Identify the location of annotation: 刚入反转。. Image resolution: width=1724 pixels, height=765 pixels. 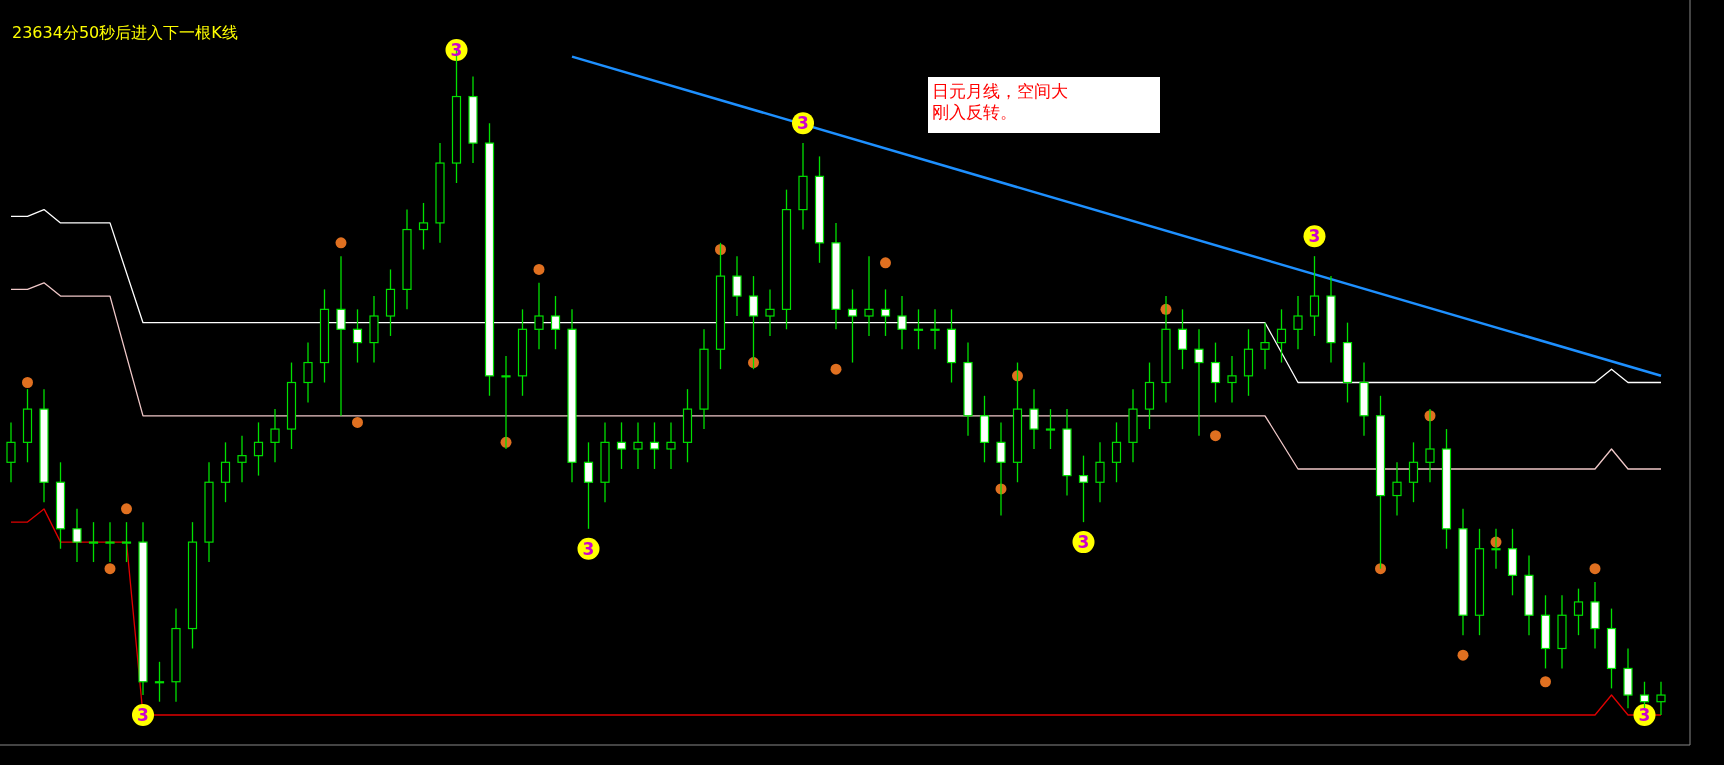
(974, 112).